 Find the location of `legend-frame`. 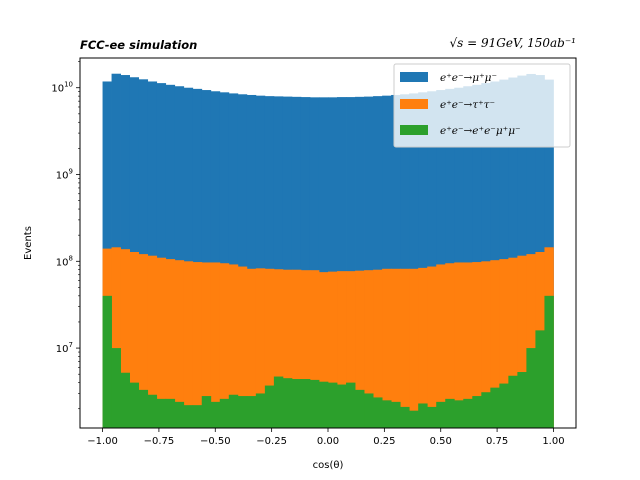

legend-frame is located at coordinates (482, 105).